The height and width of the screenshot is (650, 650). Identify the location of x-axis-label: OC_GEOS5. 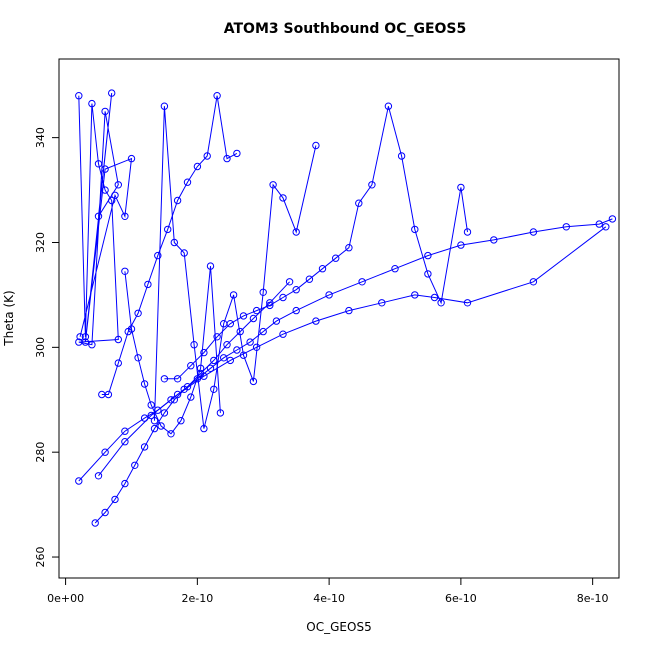
(338, 627).